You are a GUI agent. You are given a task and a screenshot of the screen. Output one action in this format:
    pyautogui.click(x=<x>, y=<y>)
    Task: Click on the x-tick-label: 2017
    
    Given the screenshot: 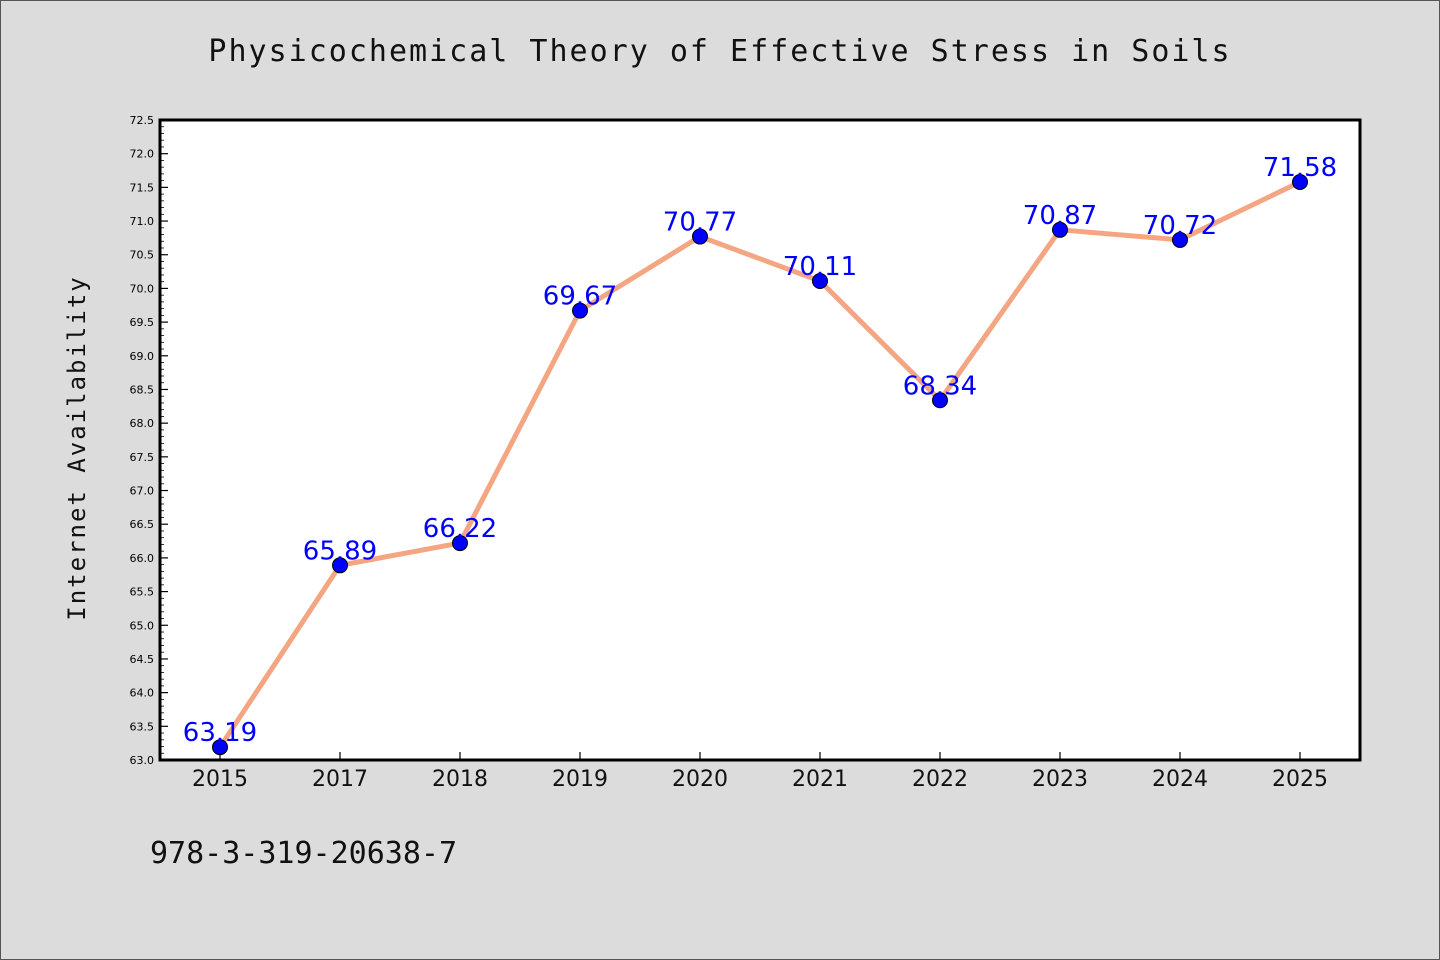 What is the action you would take?
    pyautogui.click(x=340, y=779)
    